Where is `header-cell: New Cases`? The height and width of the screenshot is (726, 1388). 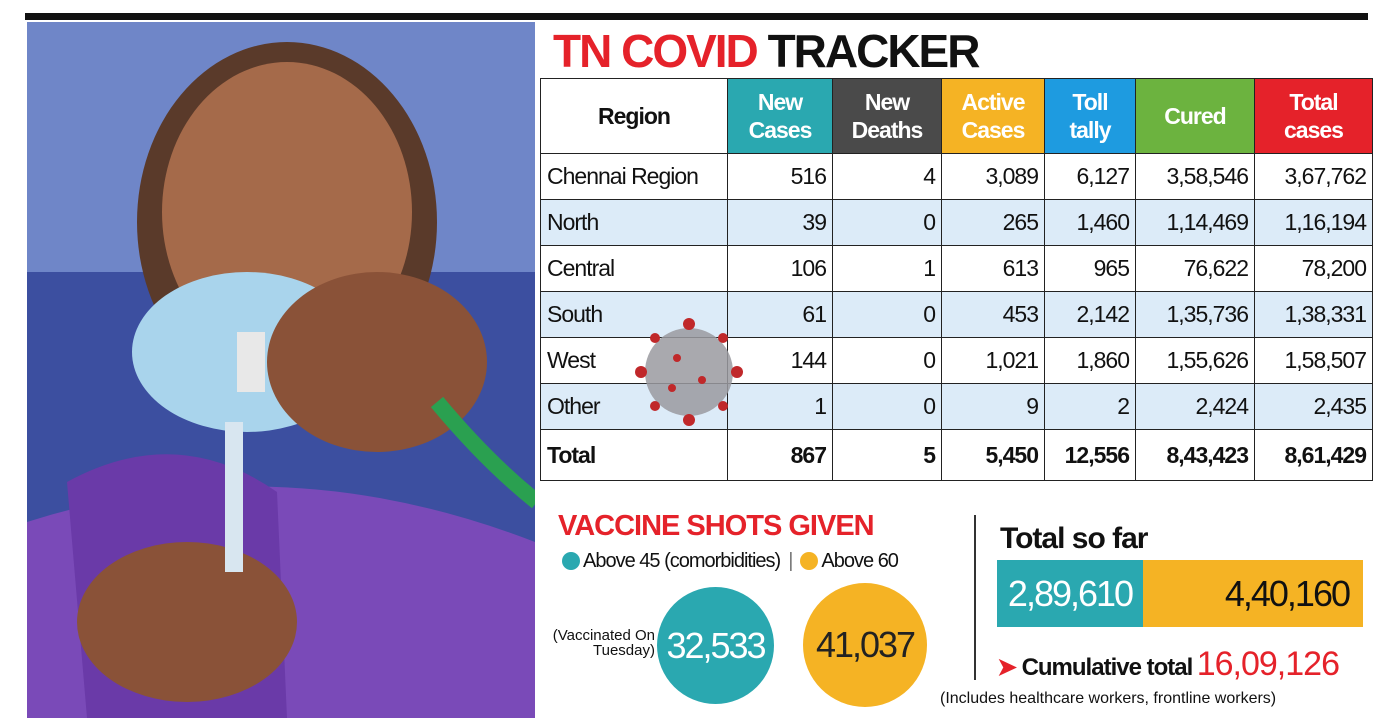 header-cell: New Cases is located at coordinates (780, 116).